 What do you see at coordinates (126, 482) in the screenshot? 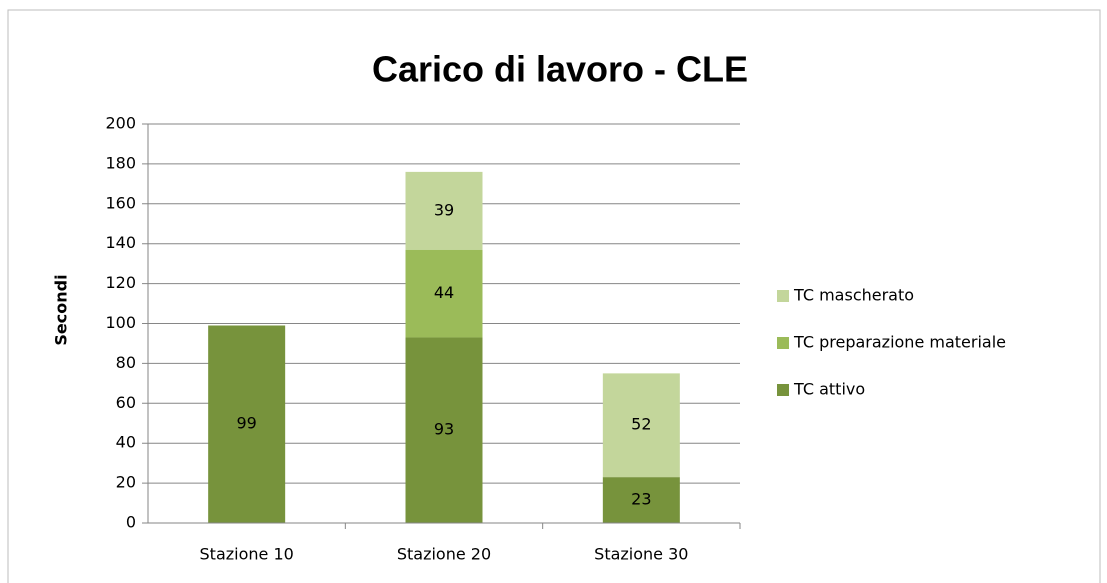
I see `y-tick-label: 20` at bounding box center [126, 482].